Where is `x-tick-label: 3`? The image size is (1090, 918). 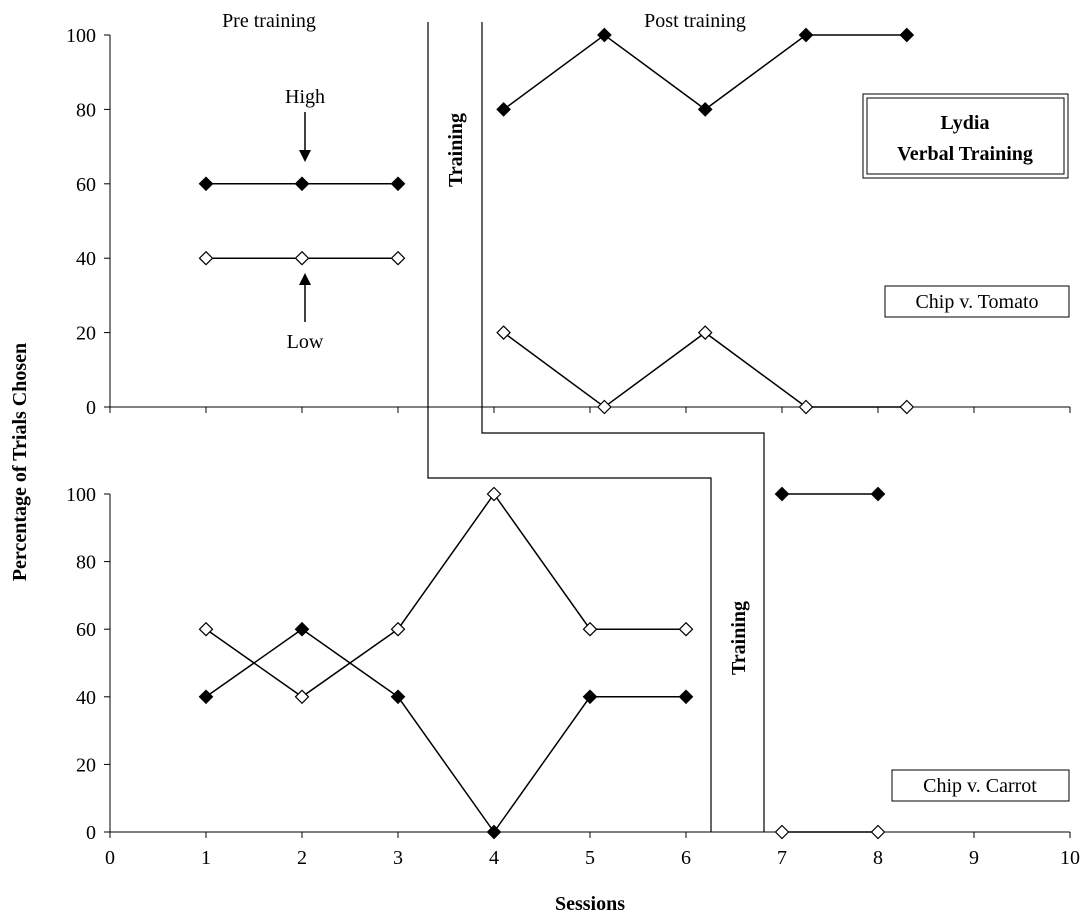
x-tick-label: 3 is located at coordinates (398, 858).